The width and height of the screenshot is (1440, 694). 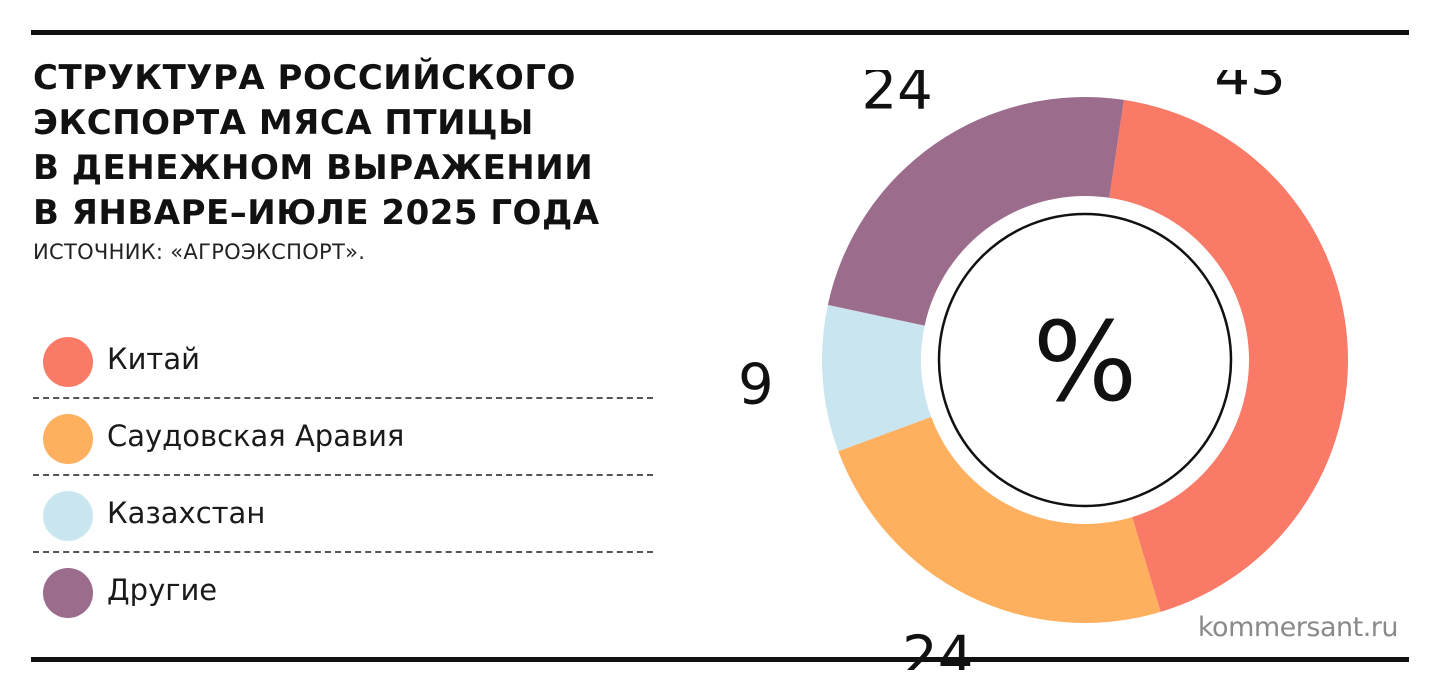 I want to click on top-rule, so click(x=720, y=32).